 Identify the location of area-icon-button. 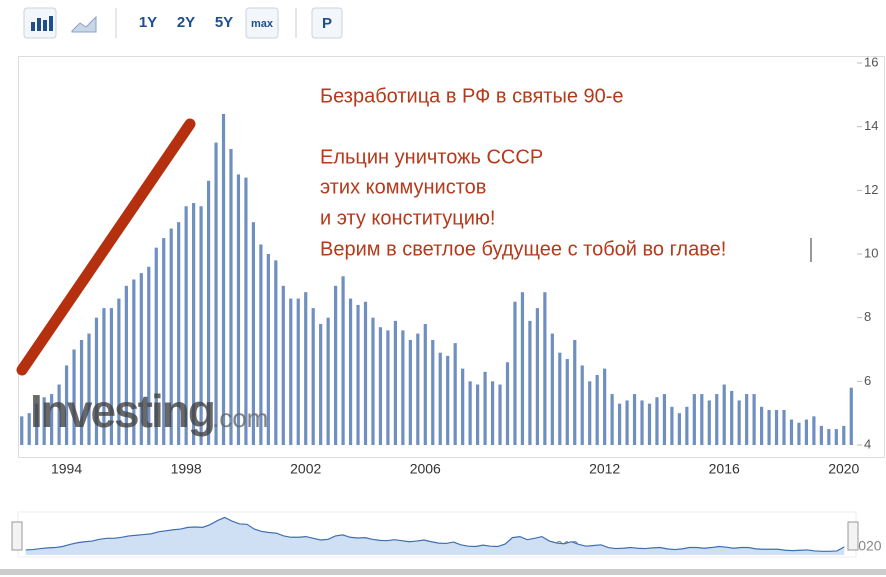
(84, 24).